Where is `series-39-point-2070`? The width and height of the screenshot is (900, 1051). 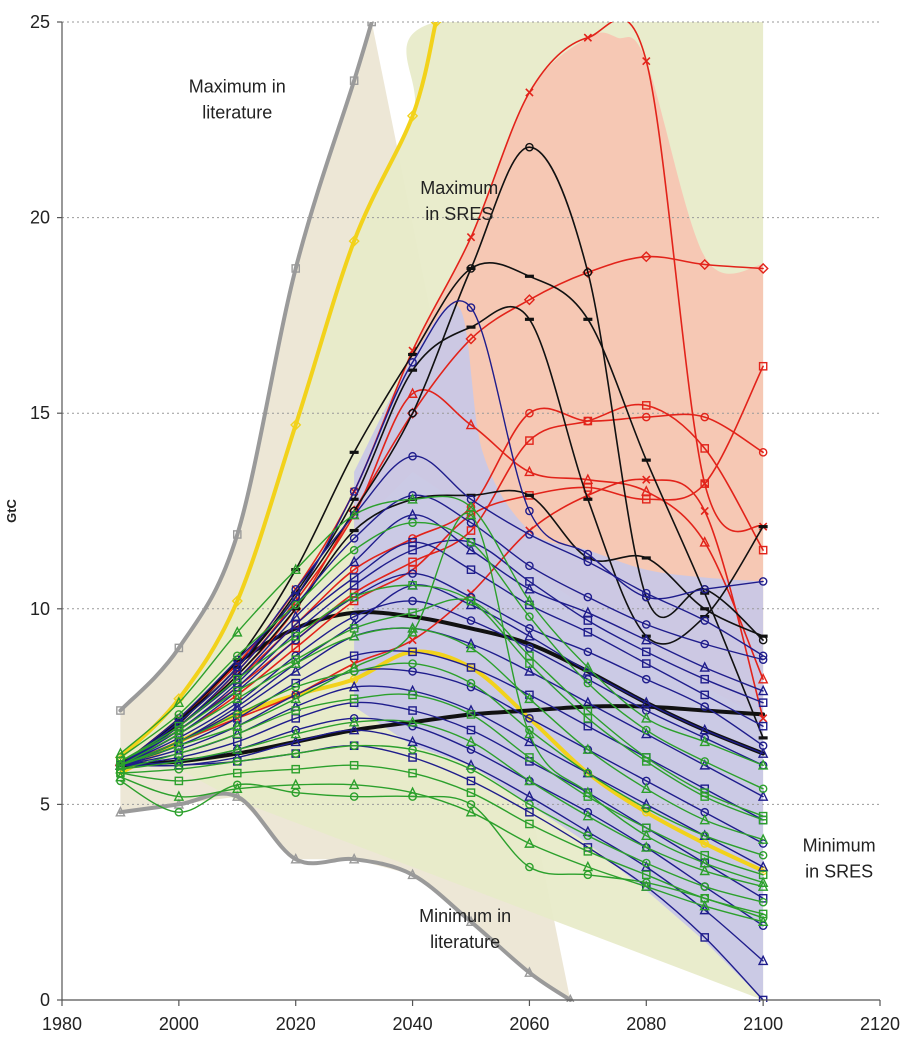
series-39-point-2070 is located at coordinates (588, 773).